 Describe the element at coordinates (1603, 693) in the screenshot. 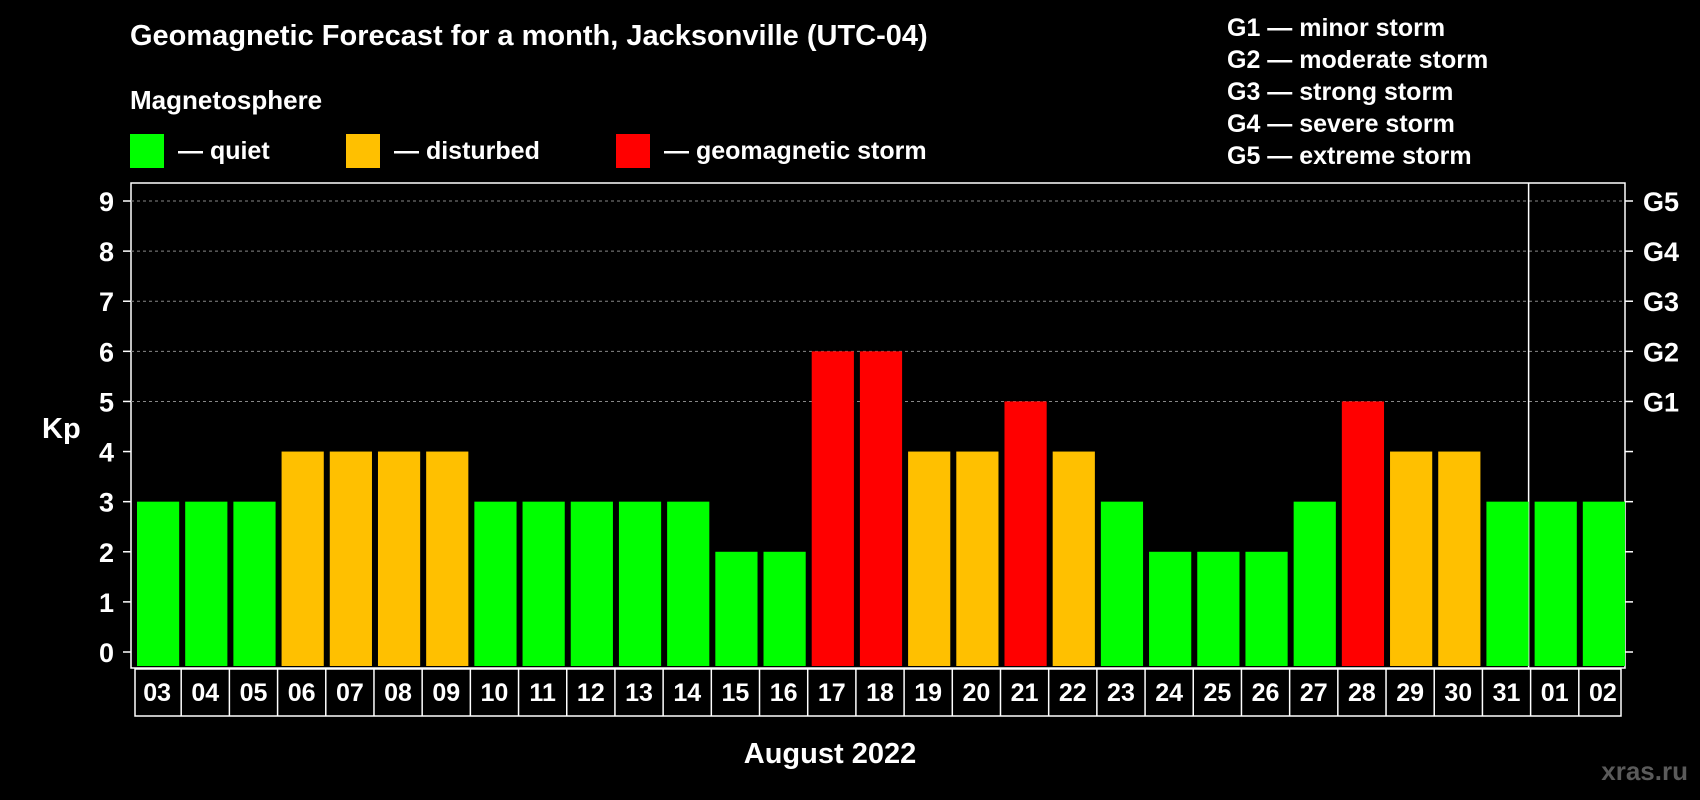

I see `x-tick-label-02: 02` at that location.